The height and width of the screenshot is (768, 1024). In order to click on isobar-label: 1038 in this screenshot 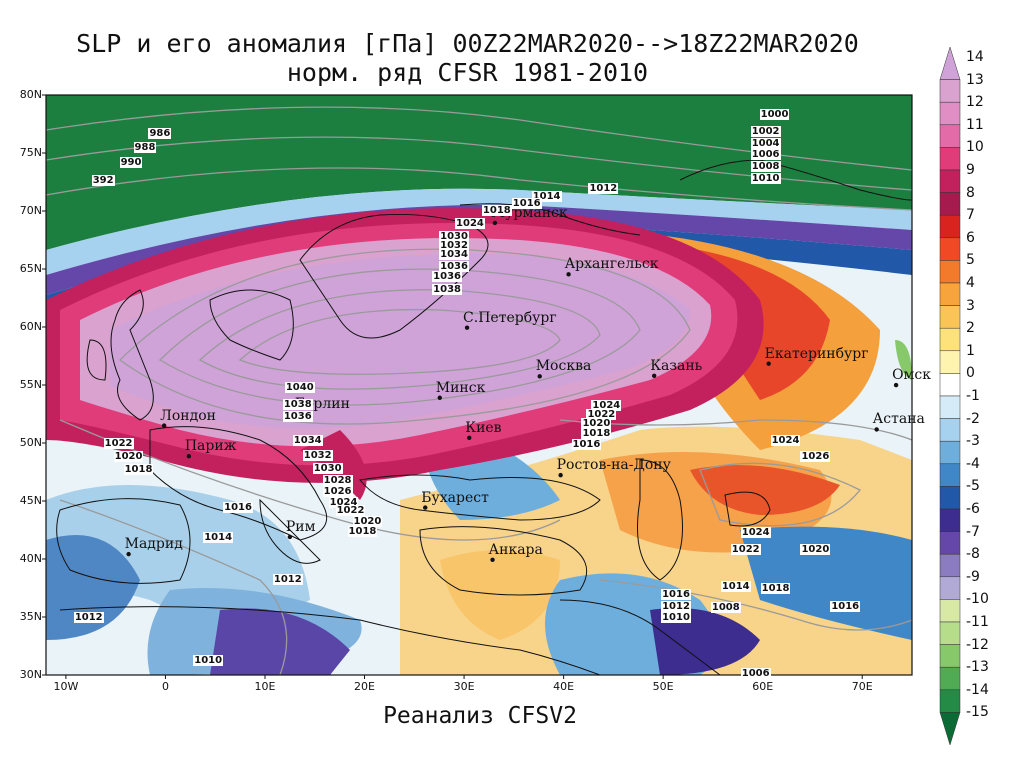, I will do `click(447, 289)`.